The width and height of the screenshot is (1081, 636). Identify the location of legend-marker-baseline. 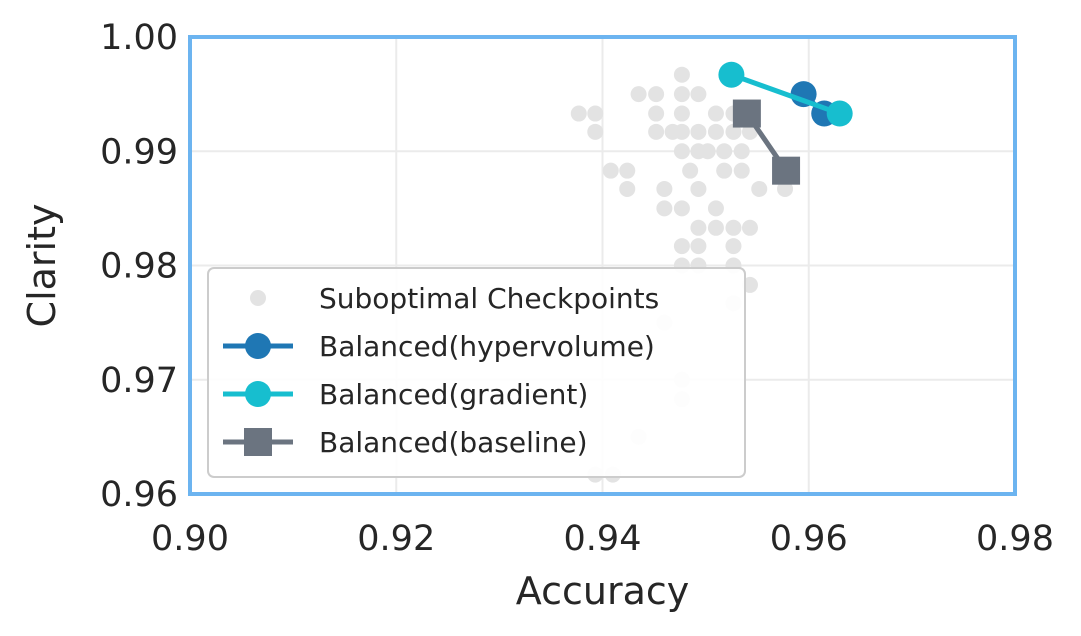
(258, 442).